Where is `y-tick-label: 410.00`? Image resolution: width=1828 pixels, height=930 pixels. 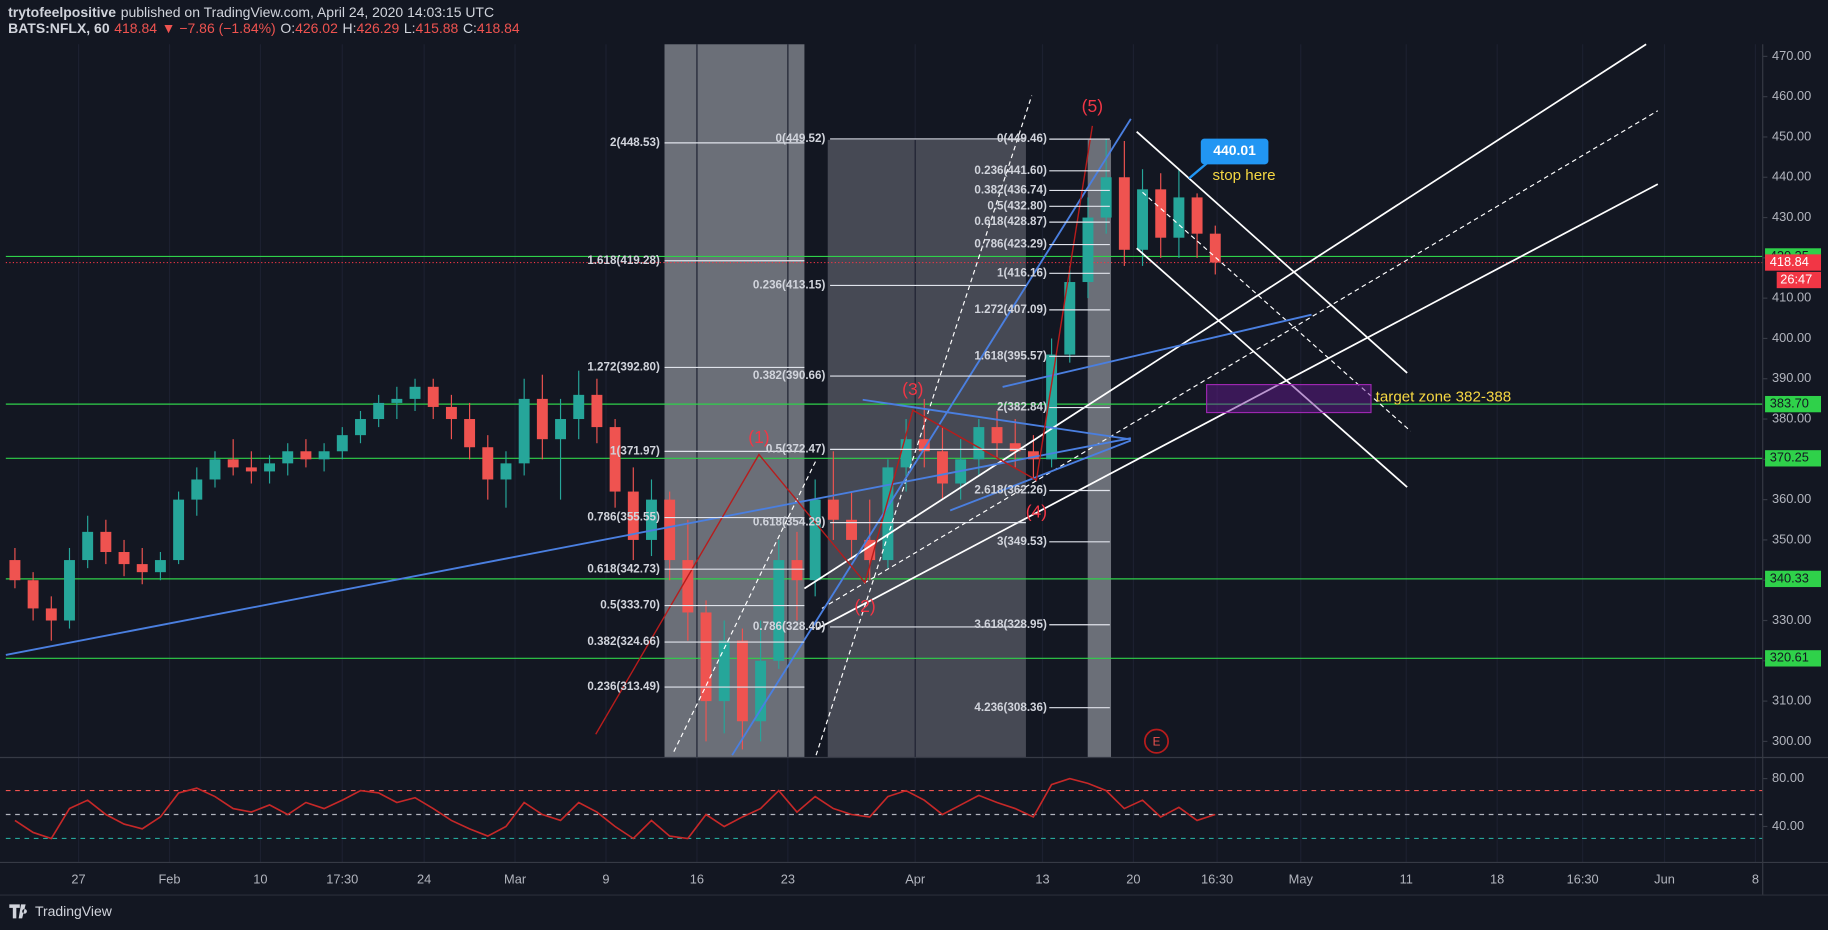
y-tick-label: 410.00 is located at coordinates (1791, 297).